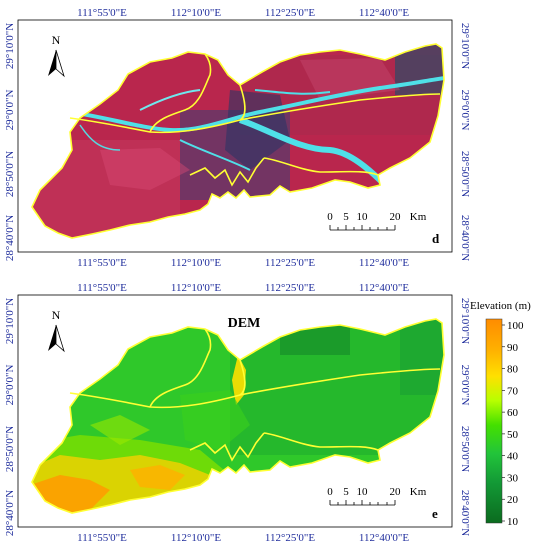 This screenshot has width=534, height=555. Describe the element at coordinates (513, 370) in the screenshot. I see `legend-tick-label: 80` at that location.